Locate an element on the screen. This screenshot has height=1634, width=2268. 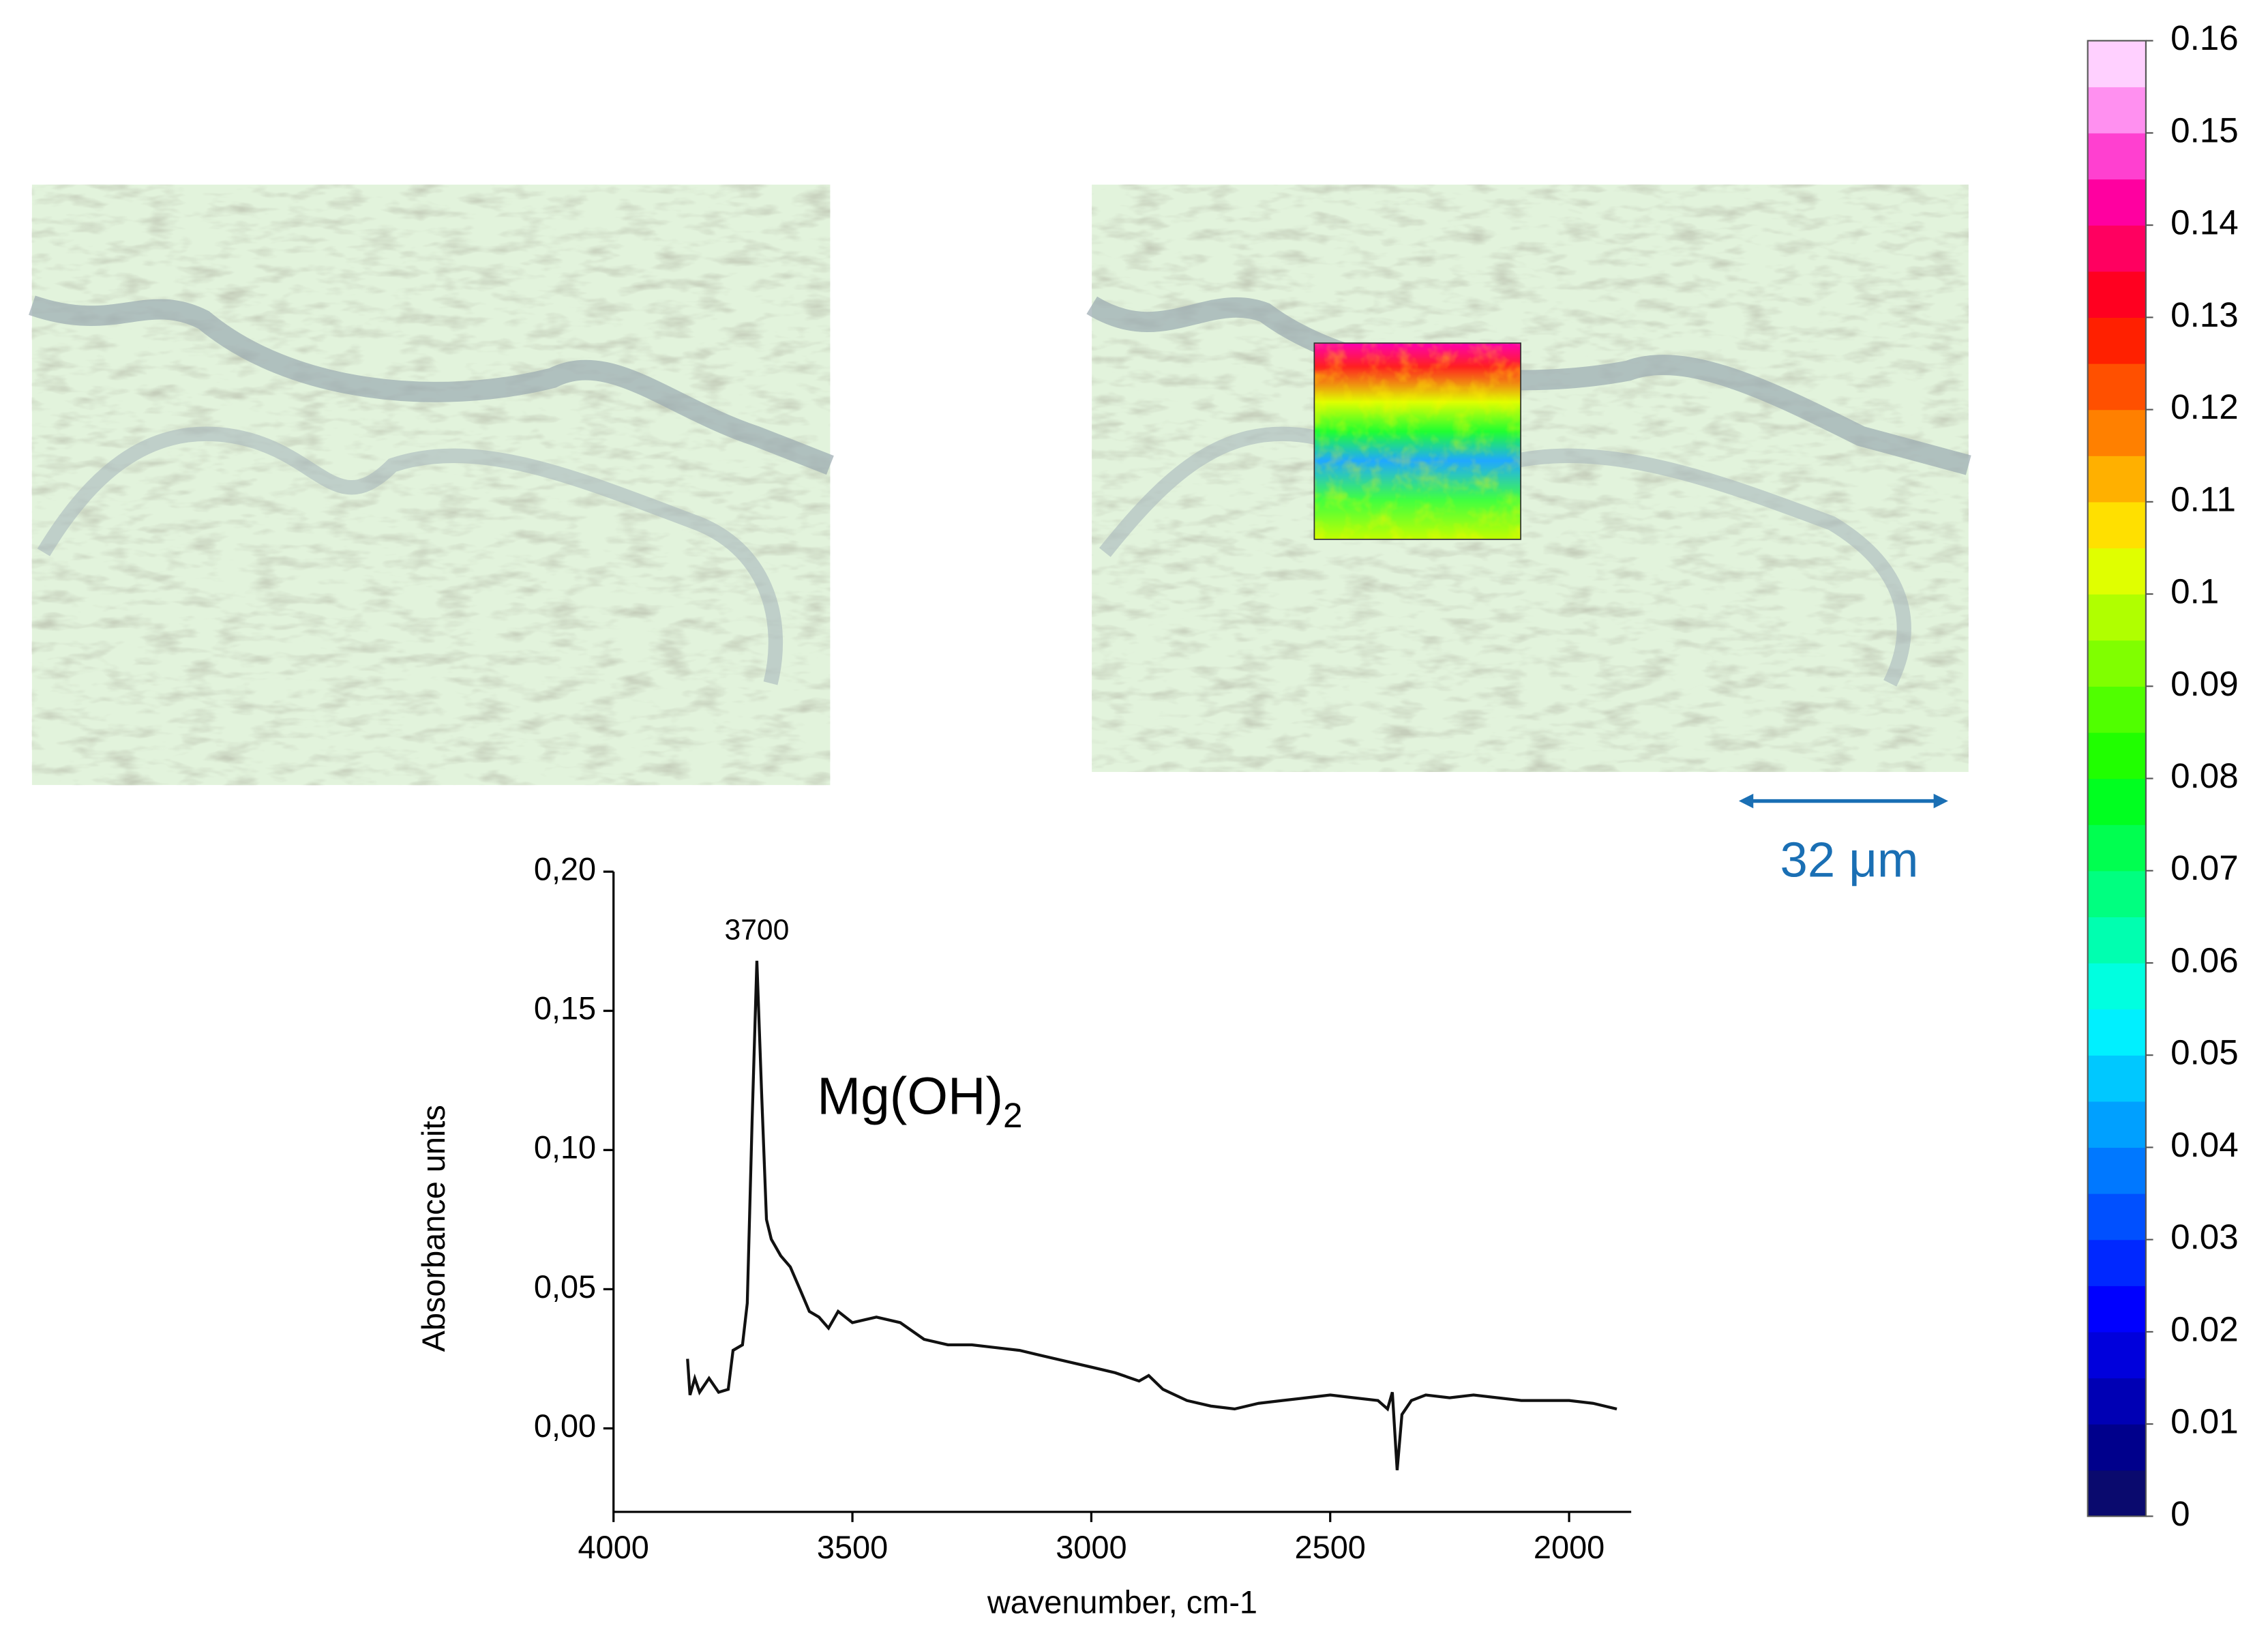
compound-formula: Mg(OH) is located at coordinates (910, 1097).